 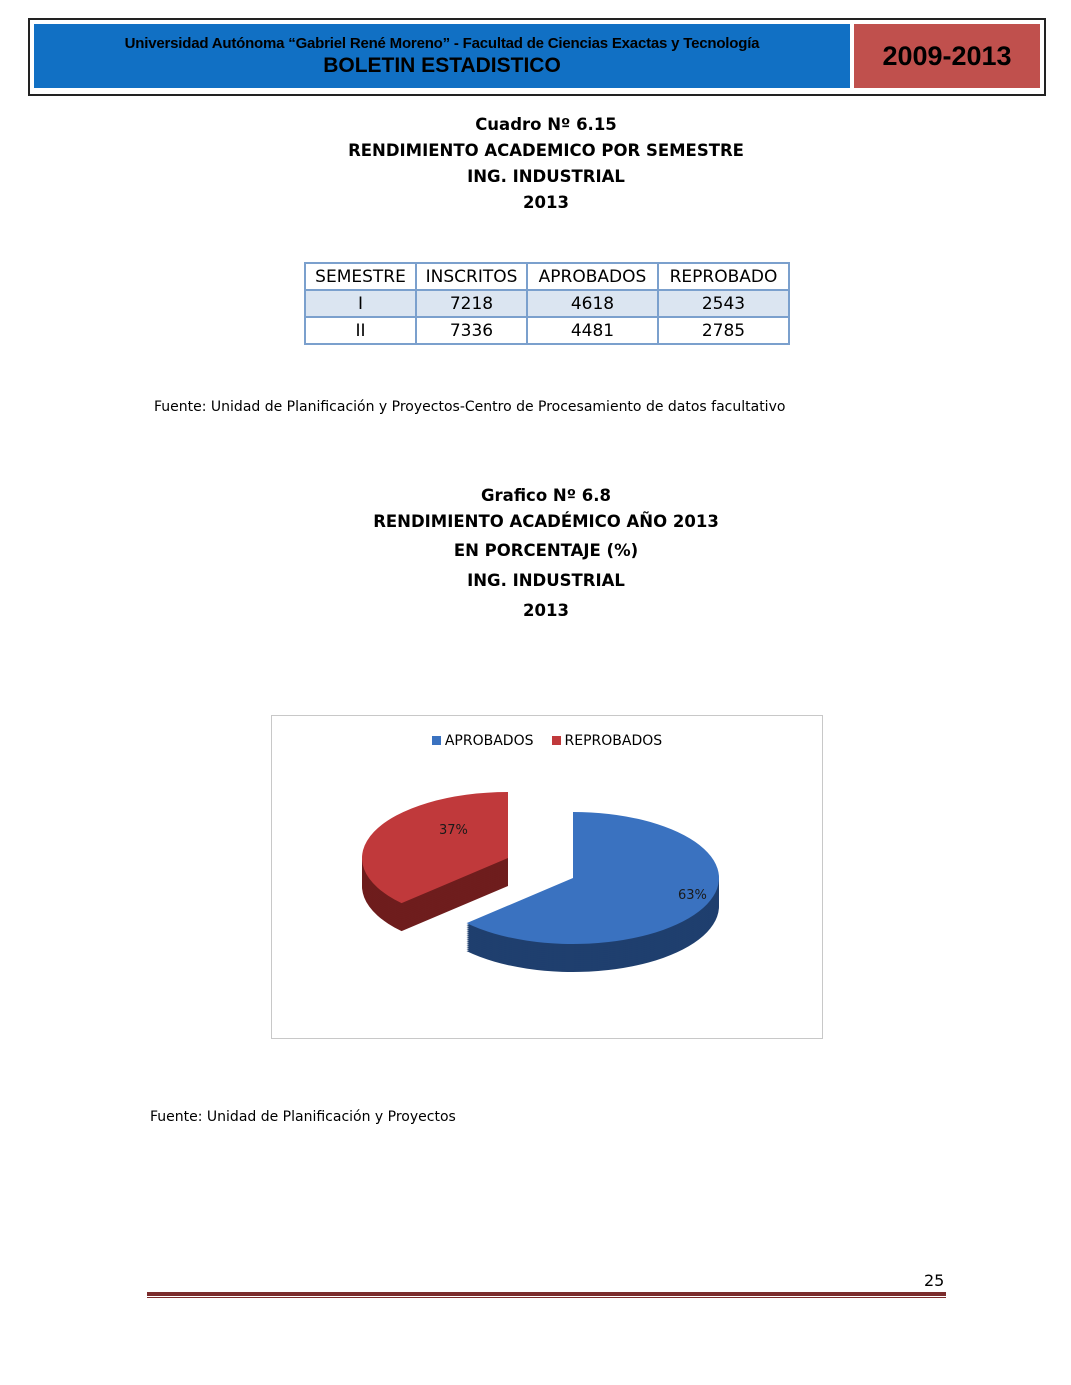 What do you see at coordinates (934, 1280) in the screenshot?
I see `page-number: 25` at bounding box center [934, 1280].